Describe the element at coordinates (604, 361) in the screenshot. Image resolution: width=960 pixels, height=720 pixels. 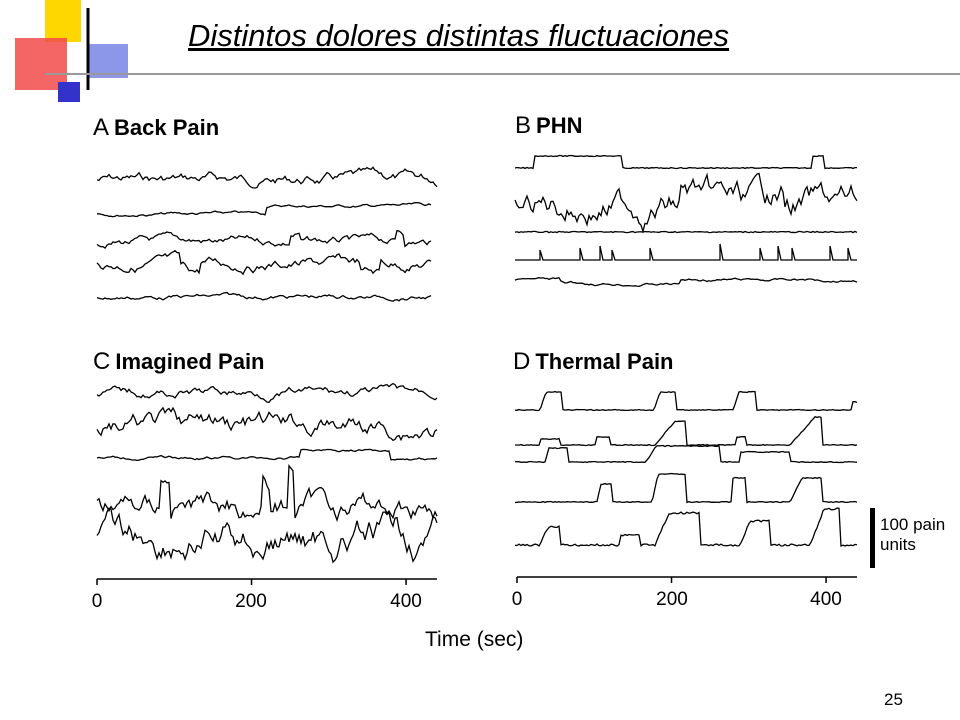
I see `panel-d-title: Thermal Pain` at that location.